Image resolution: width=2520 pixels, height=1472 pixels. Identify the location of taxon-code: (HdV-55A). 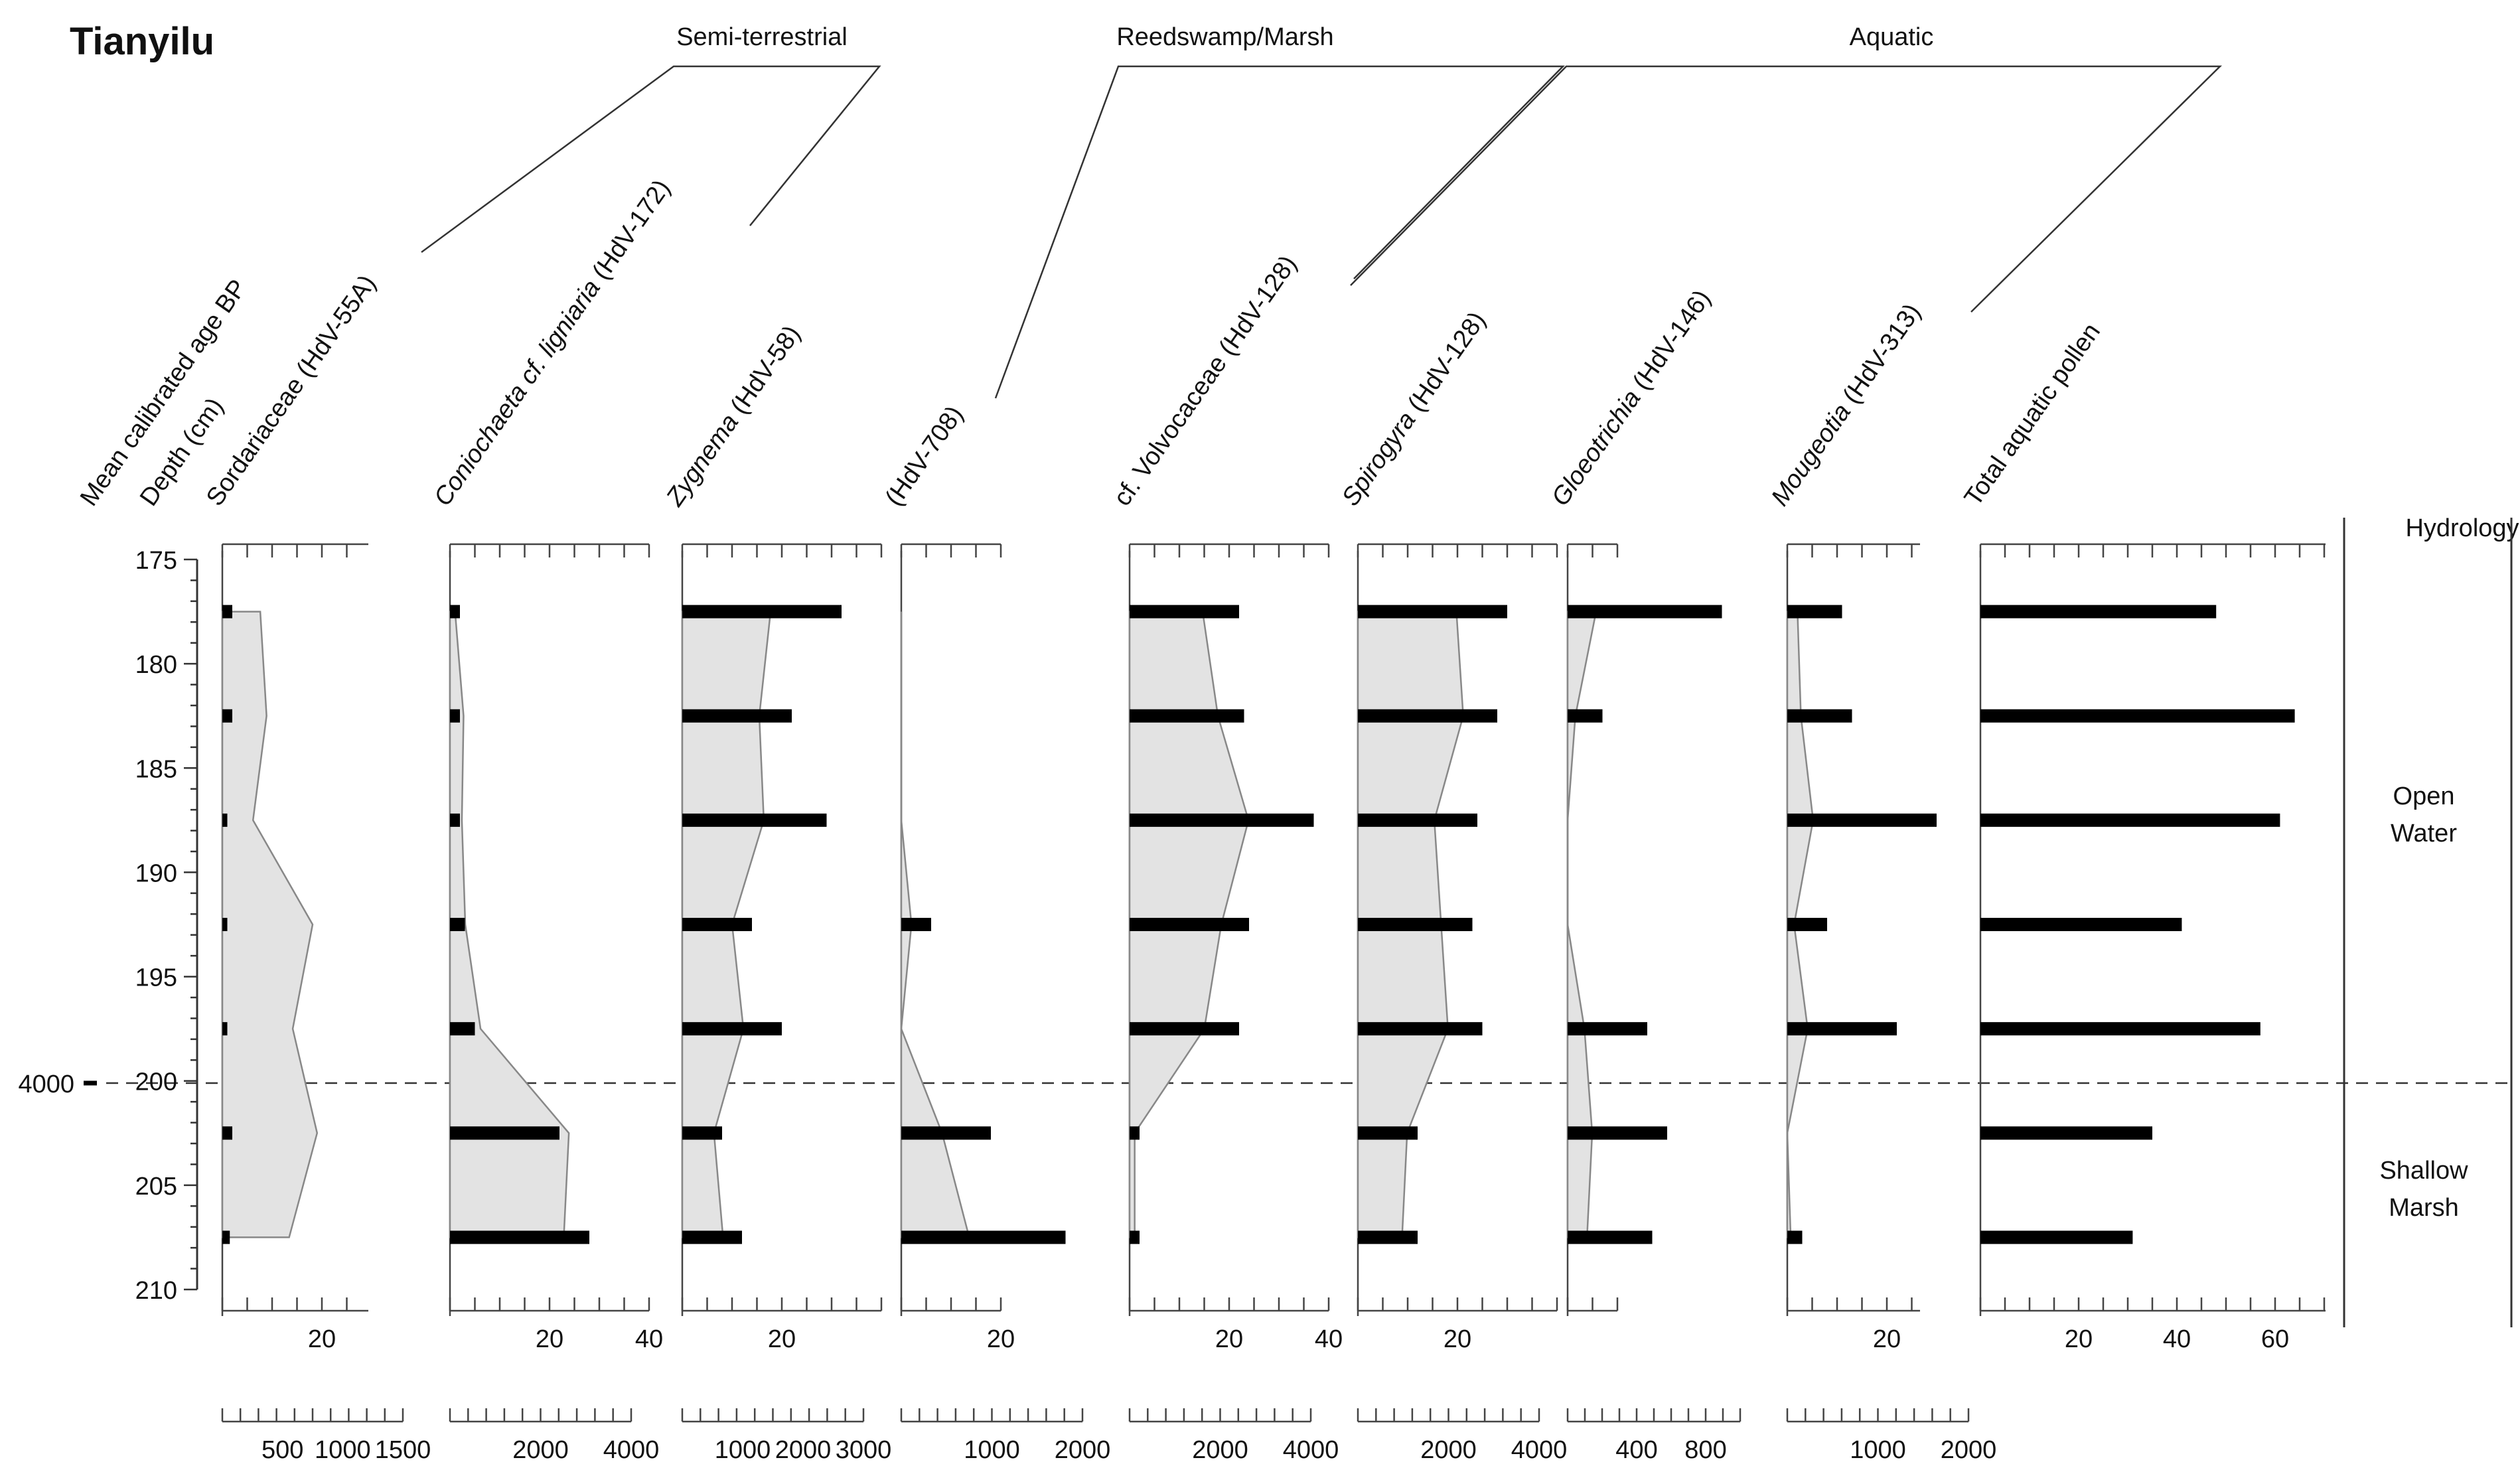
(334, 329).